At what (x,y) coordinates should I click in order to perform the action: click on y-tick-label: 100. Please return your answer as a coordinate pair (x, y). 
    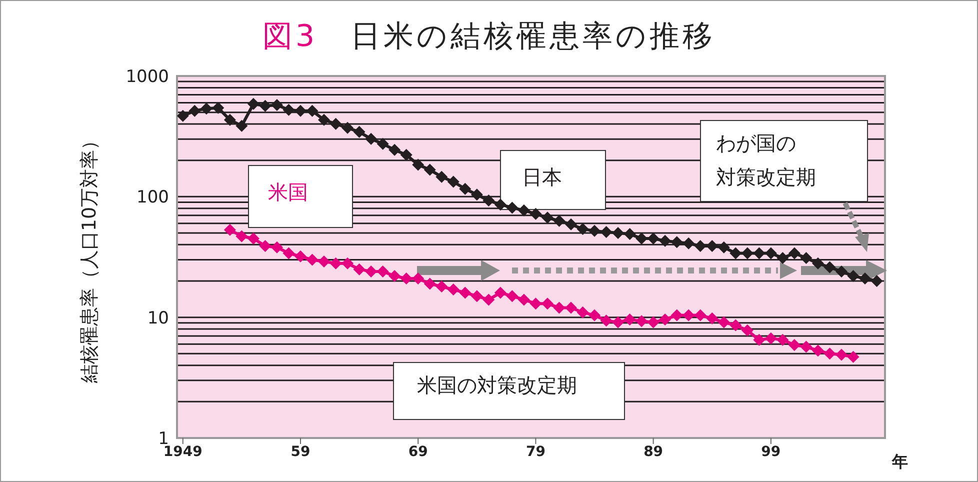
    Looking at the image, I should click on (152, 198).